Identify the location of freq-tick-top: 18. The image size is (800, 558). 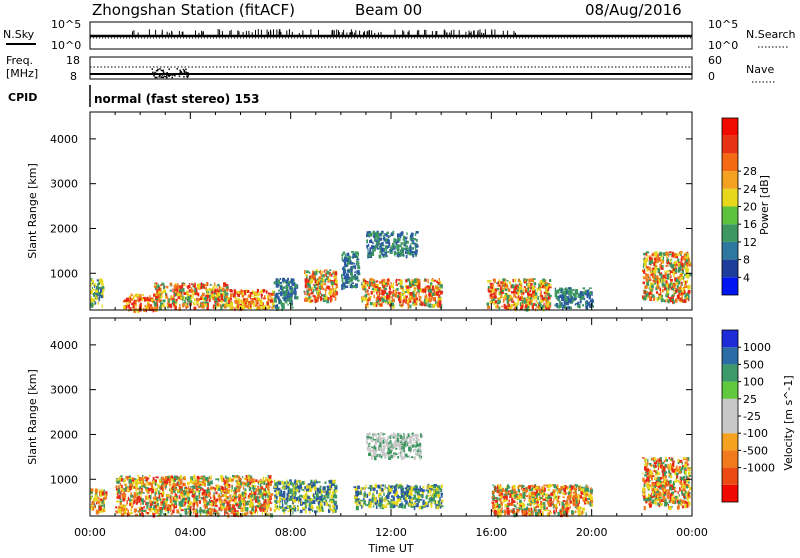
(73, 60).